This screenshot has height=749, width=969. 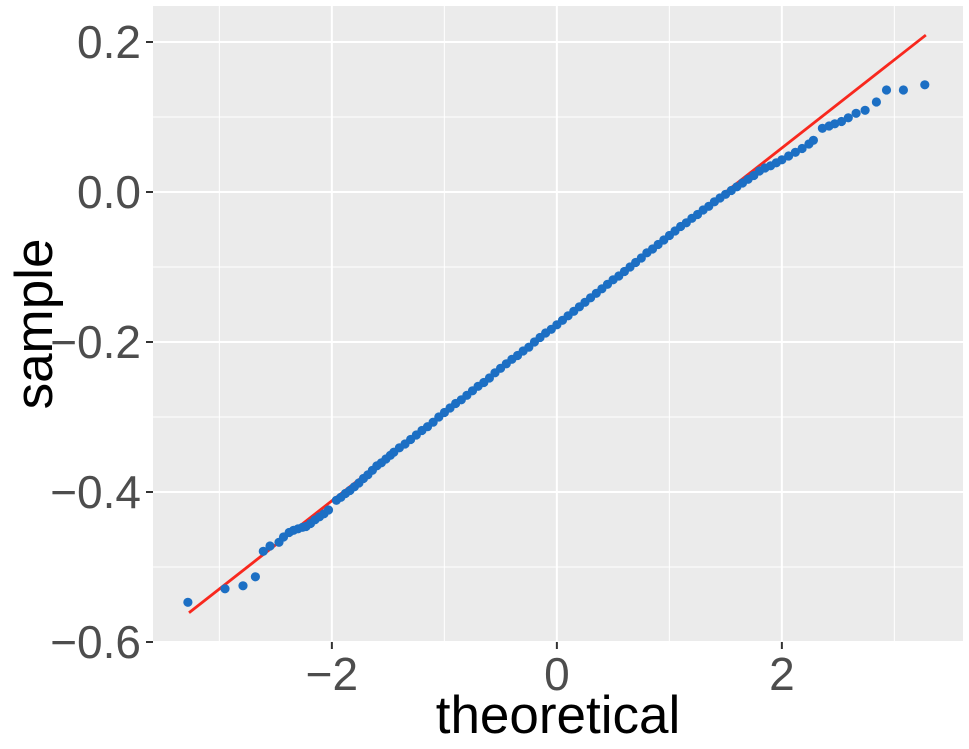 I want to click on y-axis-title: sample, so click(x=34, y=324).